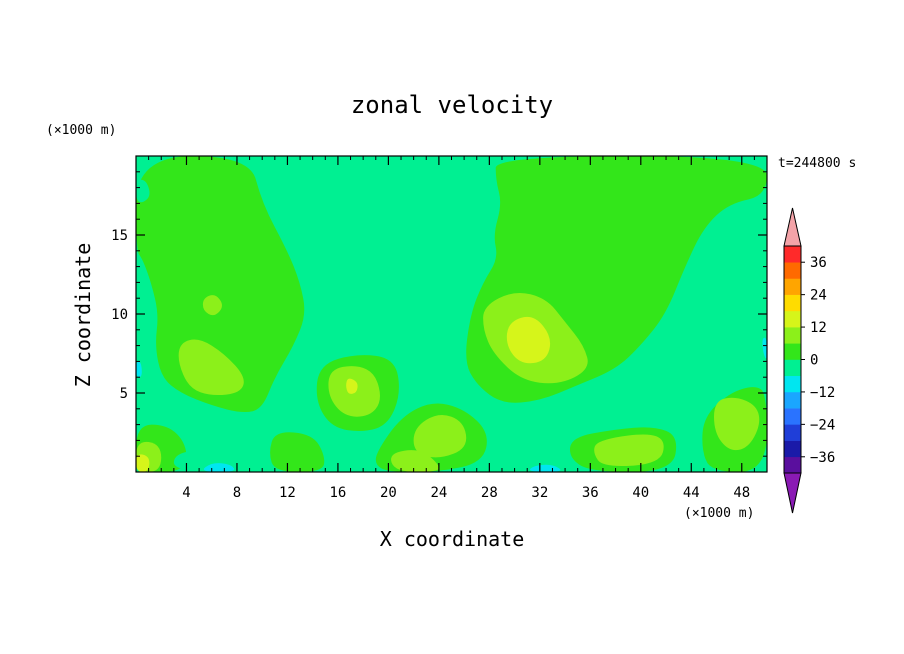  What do you see at coordinates (809, 360) in the screenshot?
I see `colorbar: −36 −24 −12 0 12 24 36` at bounding box center [809, 360].